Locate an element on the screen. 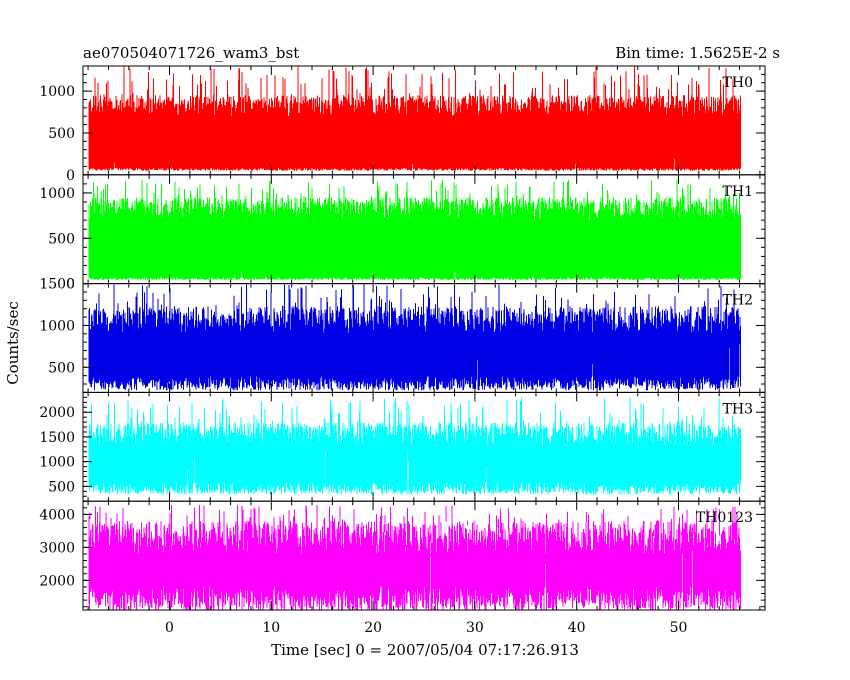 This screenshot has height=680, width=850. panel-name-label: TH0 is located at coordinates (738, 83).